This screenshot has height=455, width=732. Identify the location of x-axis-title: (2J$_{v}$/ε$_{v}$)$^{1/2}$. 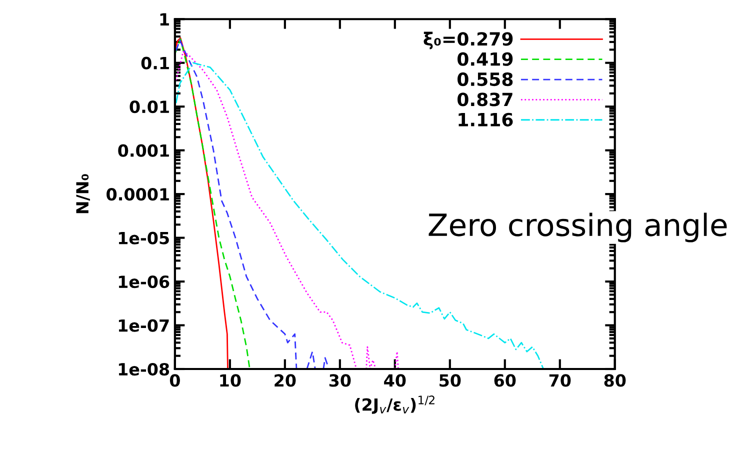
(394, 405).